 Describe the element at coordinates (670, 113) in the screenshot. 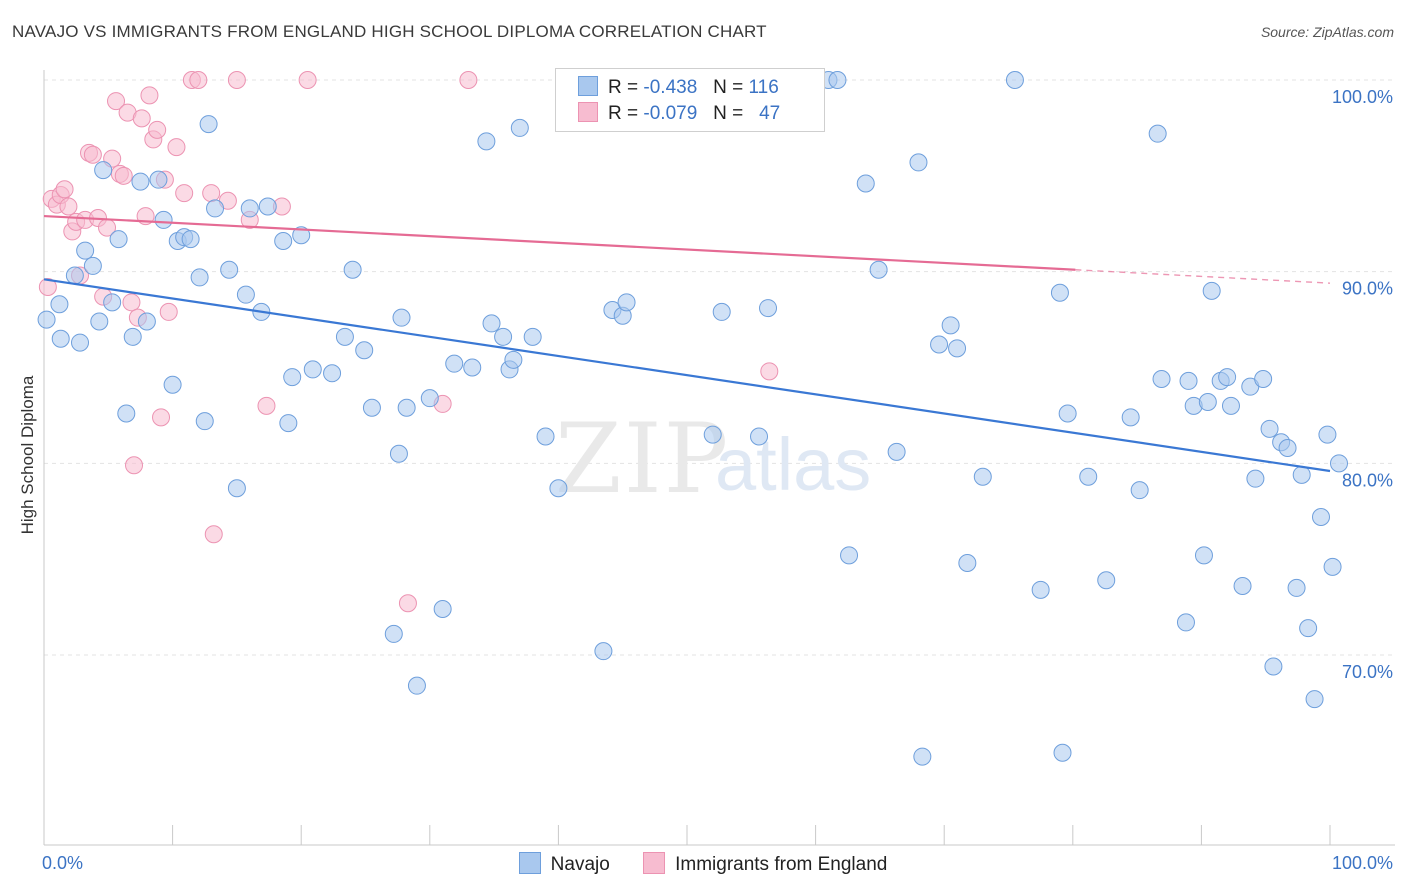

I see `r-value: -0.079` at that location.